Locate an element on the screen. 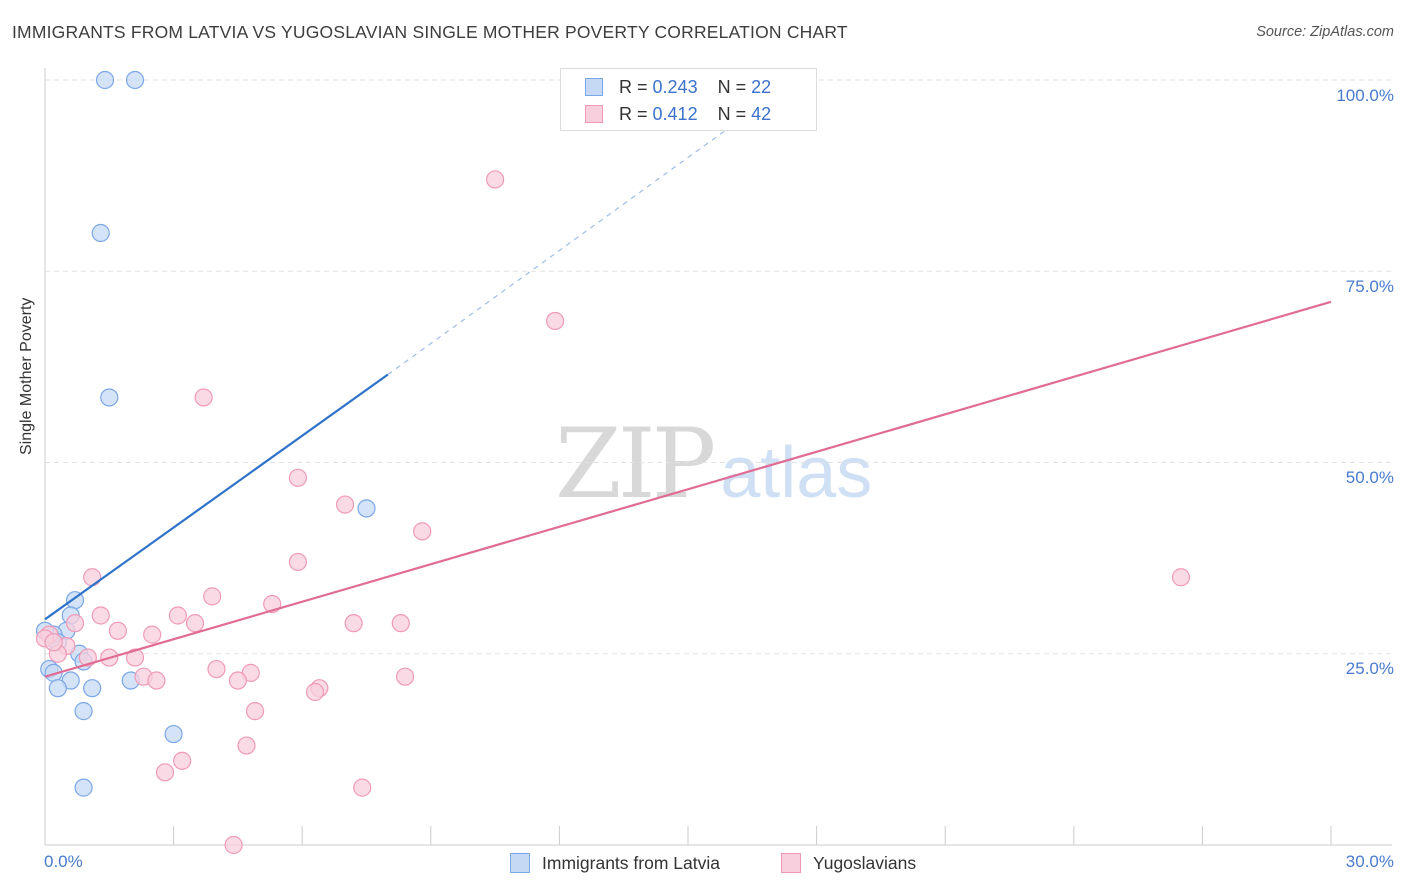 Image resolution: width=1406 pixels, height=892 pixels. legend-label-latvia: Immigrants from Latvia is located at coordinates (631, 863).